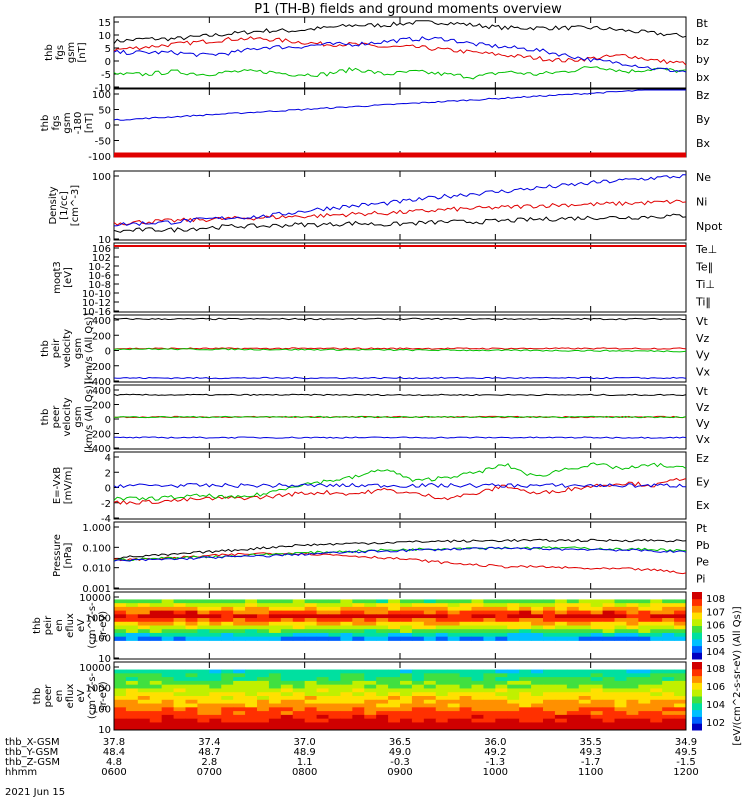 Image resolution: width=750 pixels, height=800 pixels. Describe the element at coordinates (697, 666) in the screenshot. I see `colorbar-step` at that location.